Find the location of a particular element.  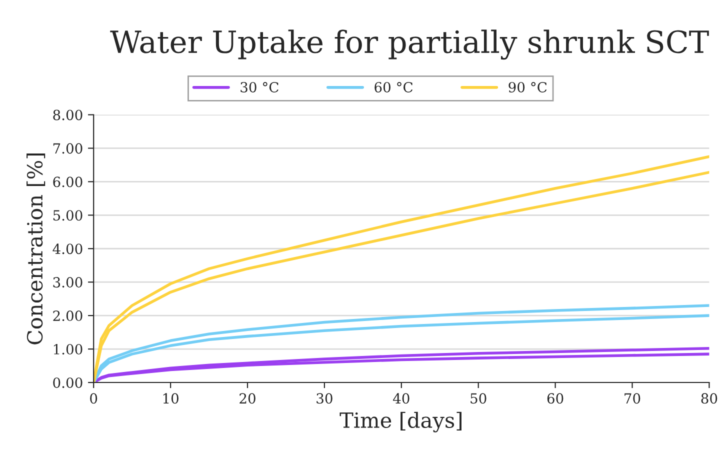

y-tick-label: 5.00 is located at coordinates (67, 215).